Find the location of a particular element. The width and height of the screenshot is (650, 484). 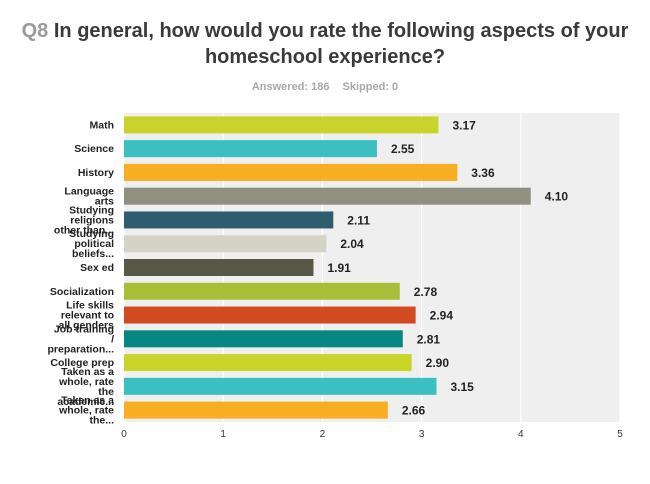

category-label-line: political is located at coordinates (94, 244).